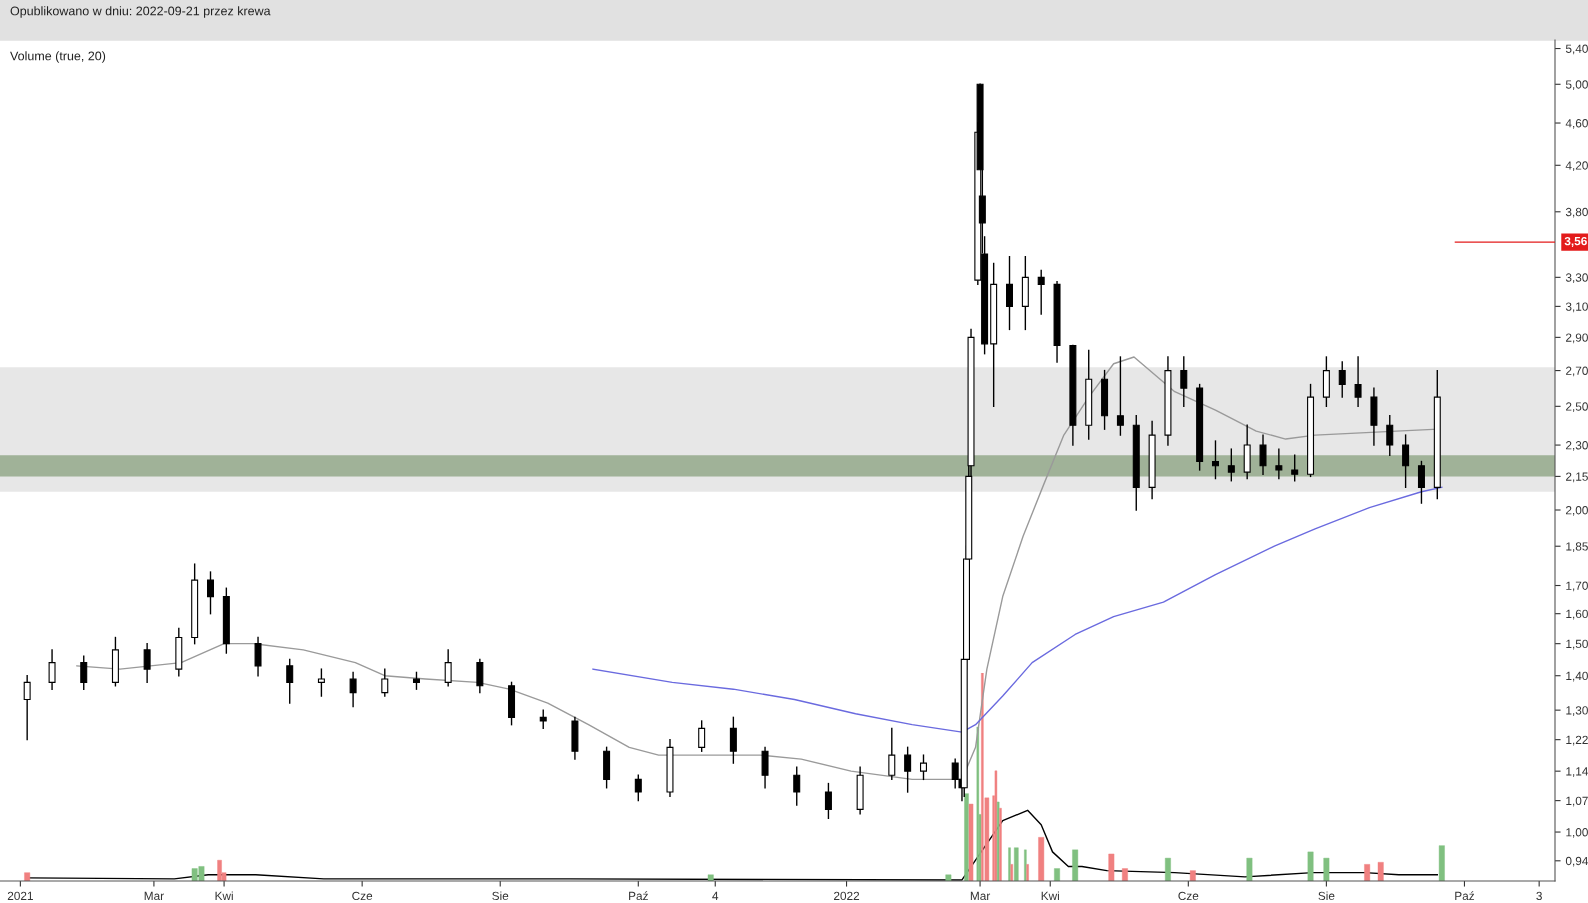  Describe the element at coordinates (1577, 676) in the screenshot. I see `y-tick-label: 1,40` at that location.